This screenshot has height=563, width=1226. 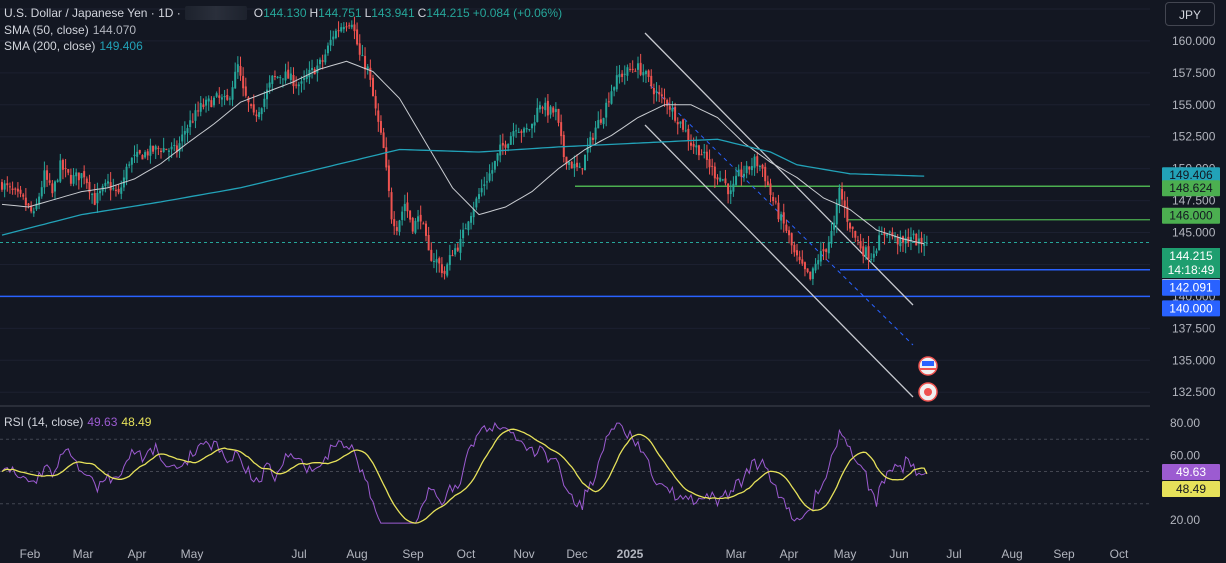 I want to click on sma50-value: 144.070, so click(x=114, y=30).